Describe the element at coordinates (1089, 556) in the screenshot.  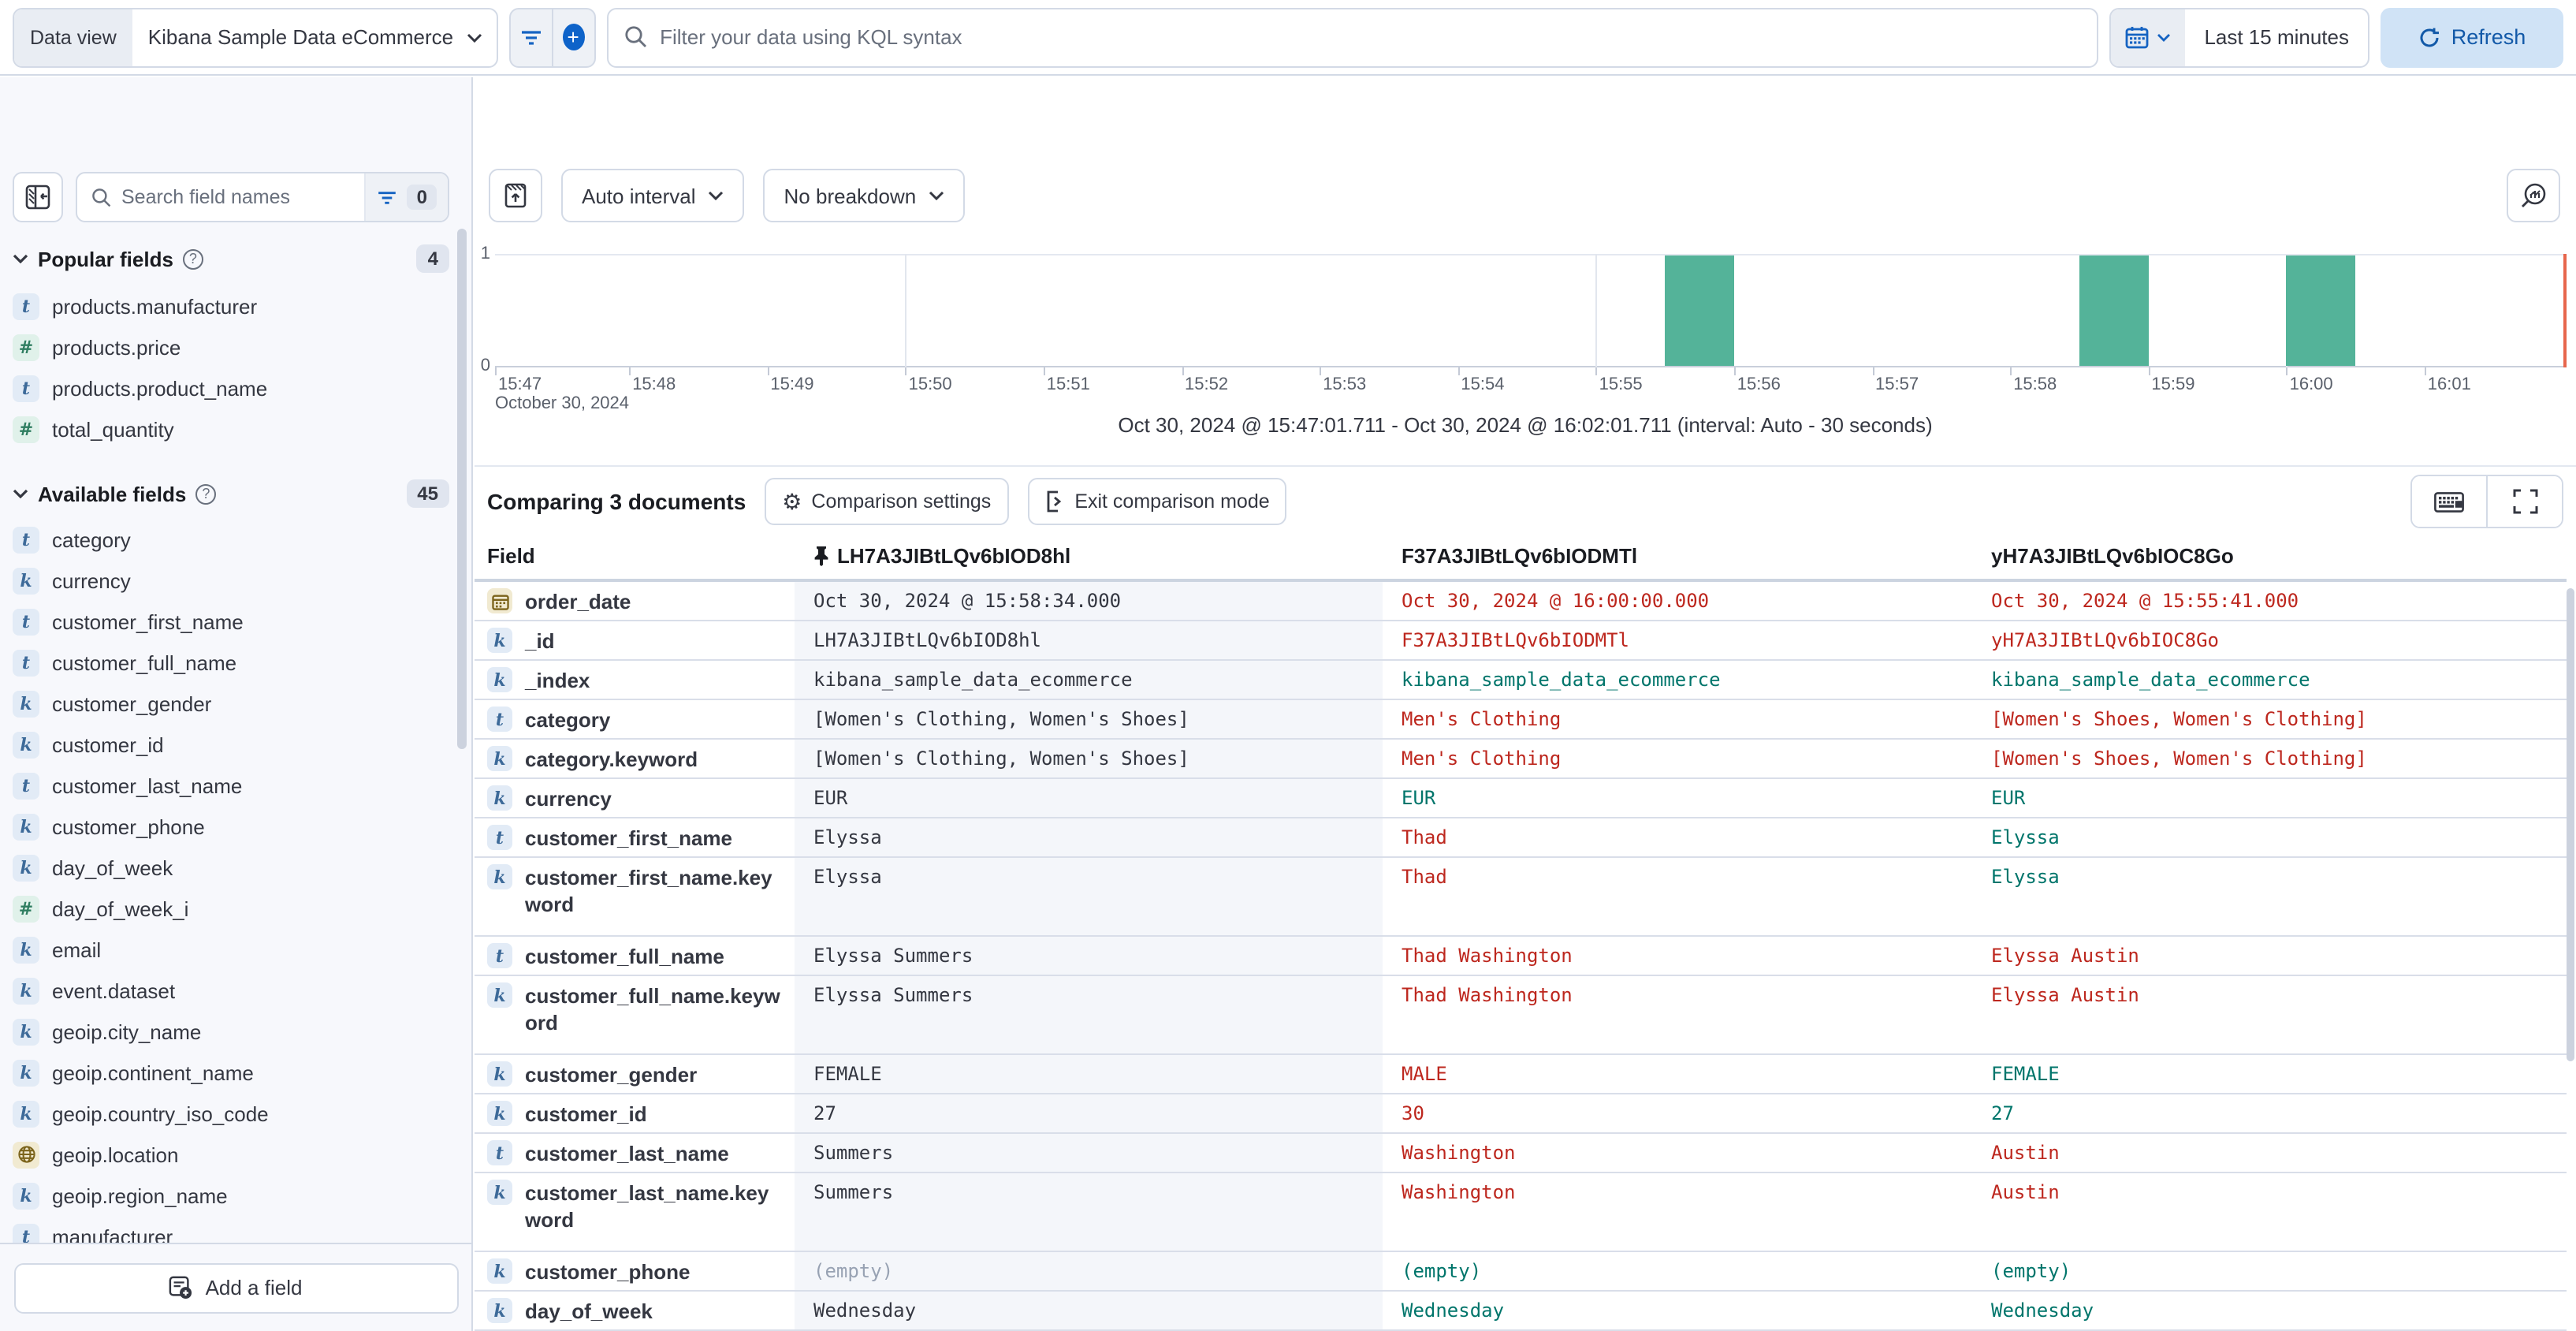
I see `pinned-doc-column-header: LH7A3JIBtLQv6bIOD8hl` at that location.